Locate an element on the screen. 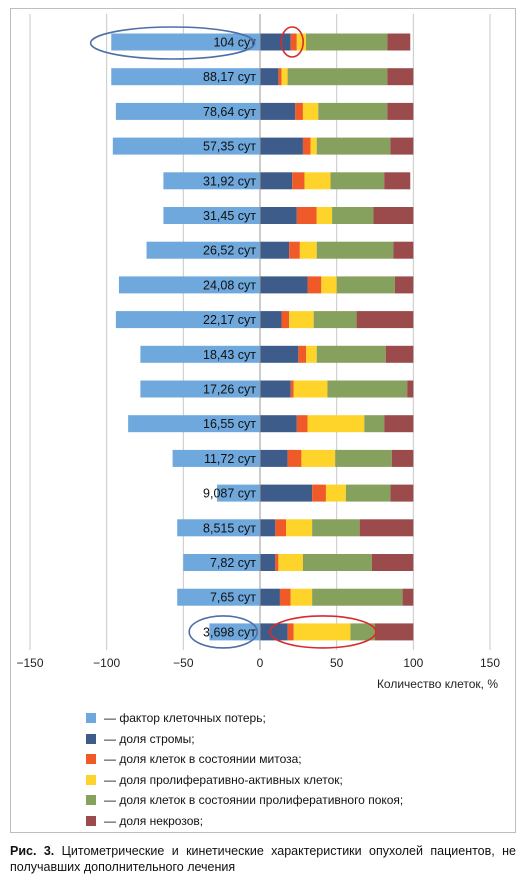 This screenshot has height=889, width=525. x-tick-label: 0 is located at coordinates (260, 663).